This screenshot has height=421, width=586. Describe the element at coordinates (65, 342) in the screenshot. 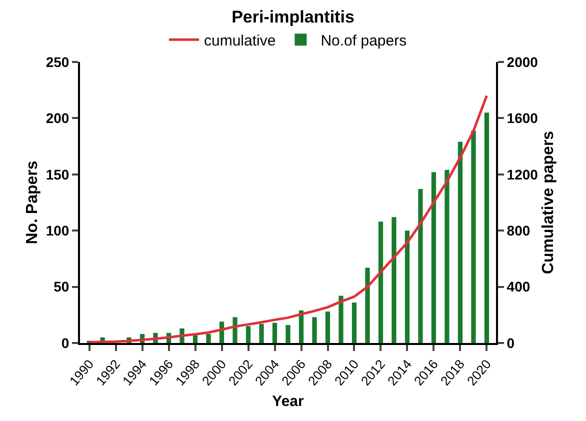

I see `y-tick-label: 0` at that location.